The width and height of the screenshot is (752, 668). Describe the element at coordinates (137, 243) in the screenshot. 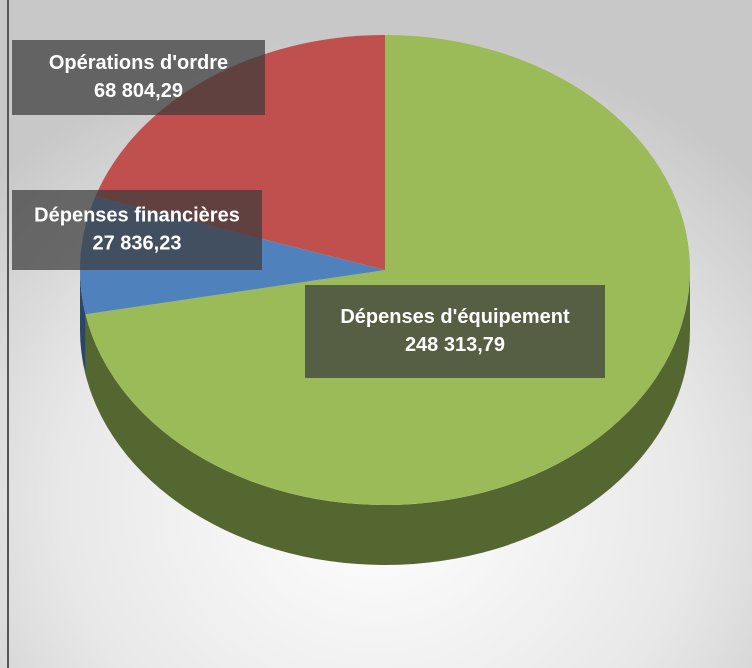

I see `value-label: 27 836,23` at that location.